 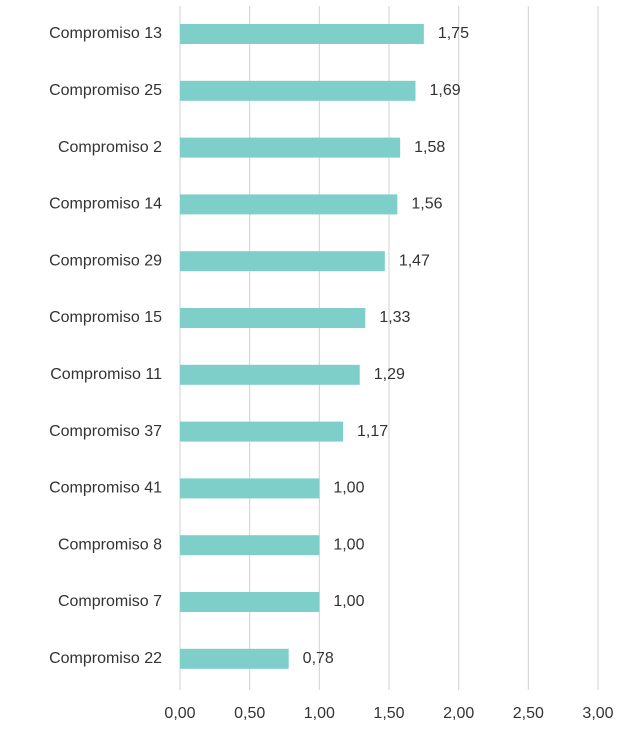 I want to click on y-tick-label: Compromiso 14, so click(x=105, y=204).